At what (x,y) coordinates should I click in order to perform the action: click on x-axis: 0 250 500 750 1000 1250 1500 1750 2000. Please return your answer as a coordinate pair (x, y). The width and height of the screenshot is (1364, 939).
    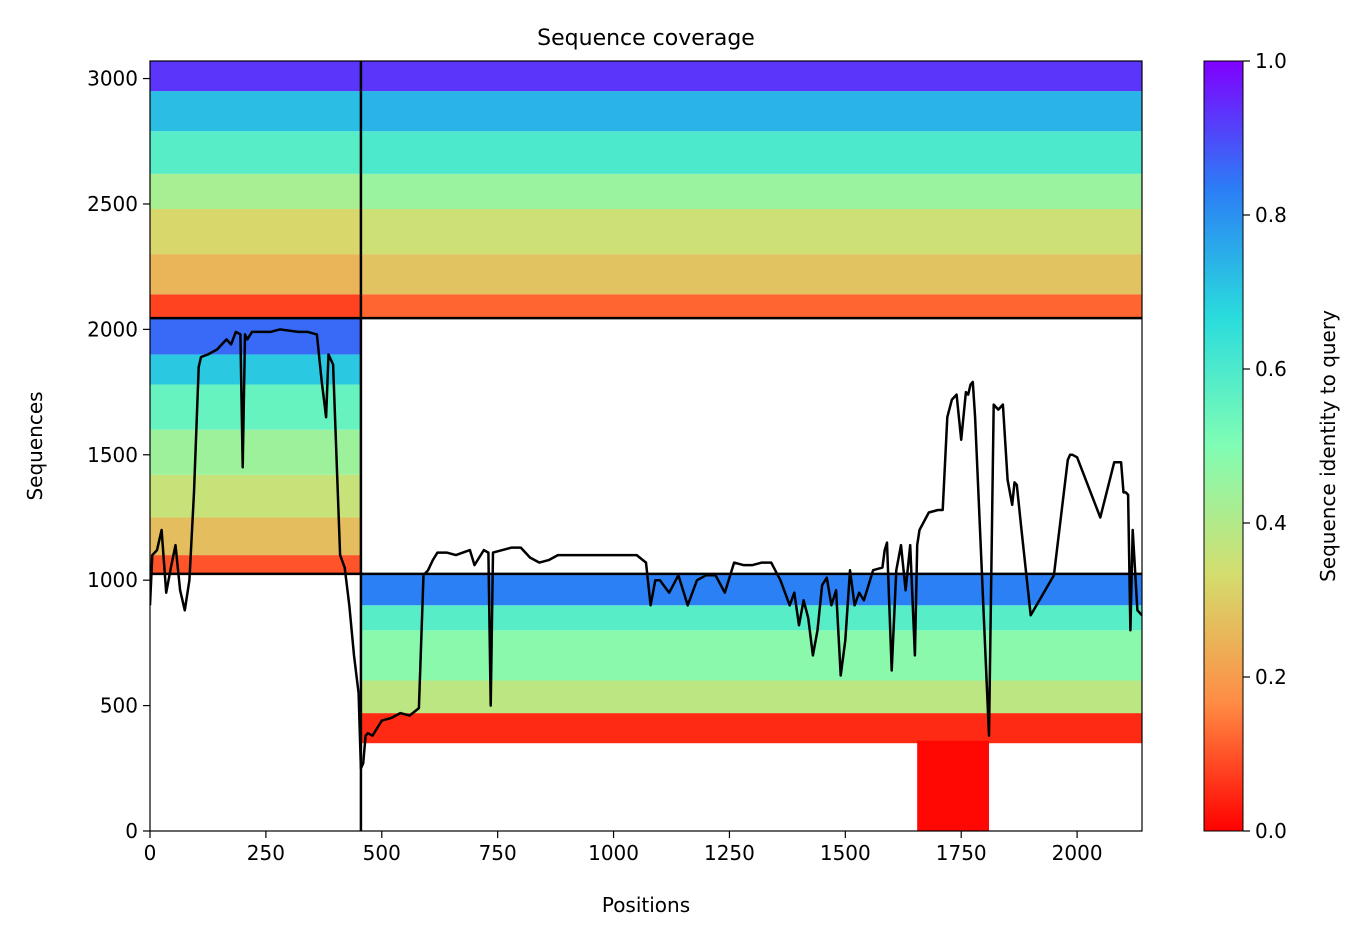
    Looking at the image, I should click on (623, 848).